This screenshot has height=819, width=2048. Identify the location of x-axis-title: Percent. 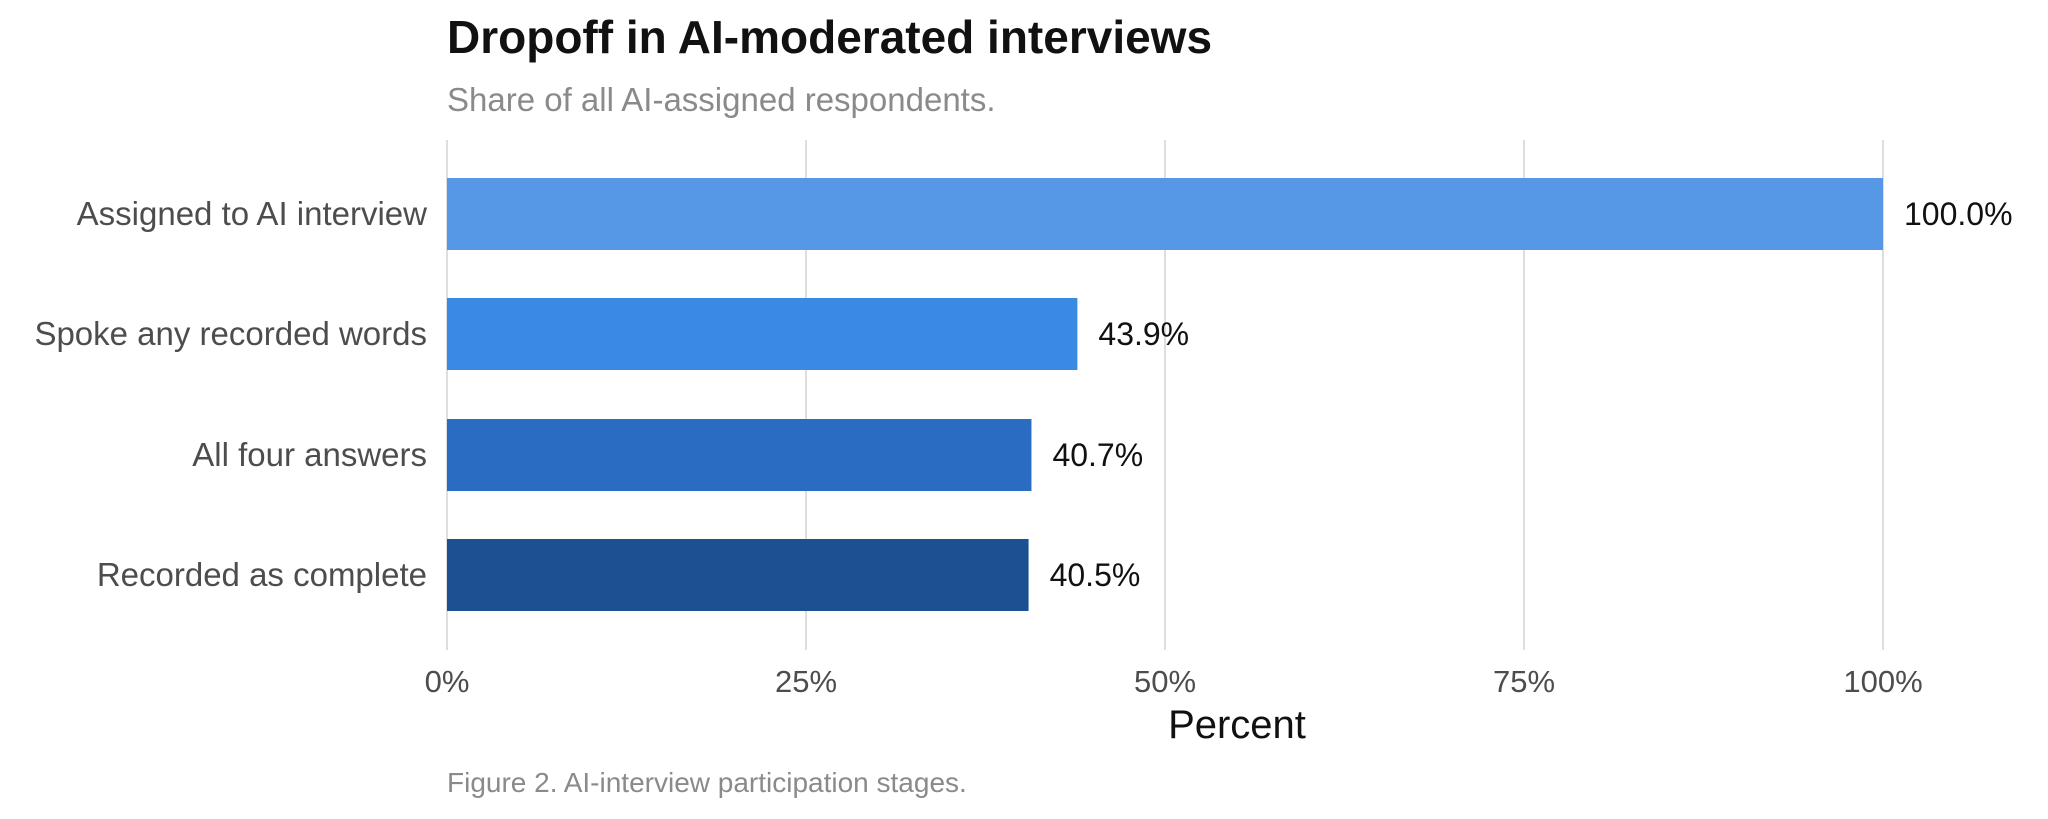
(1237, 725).